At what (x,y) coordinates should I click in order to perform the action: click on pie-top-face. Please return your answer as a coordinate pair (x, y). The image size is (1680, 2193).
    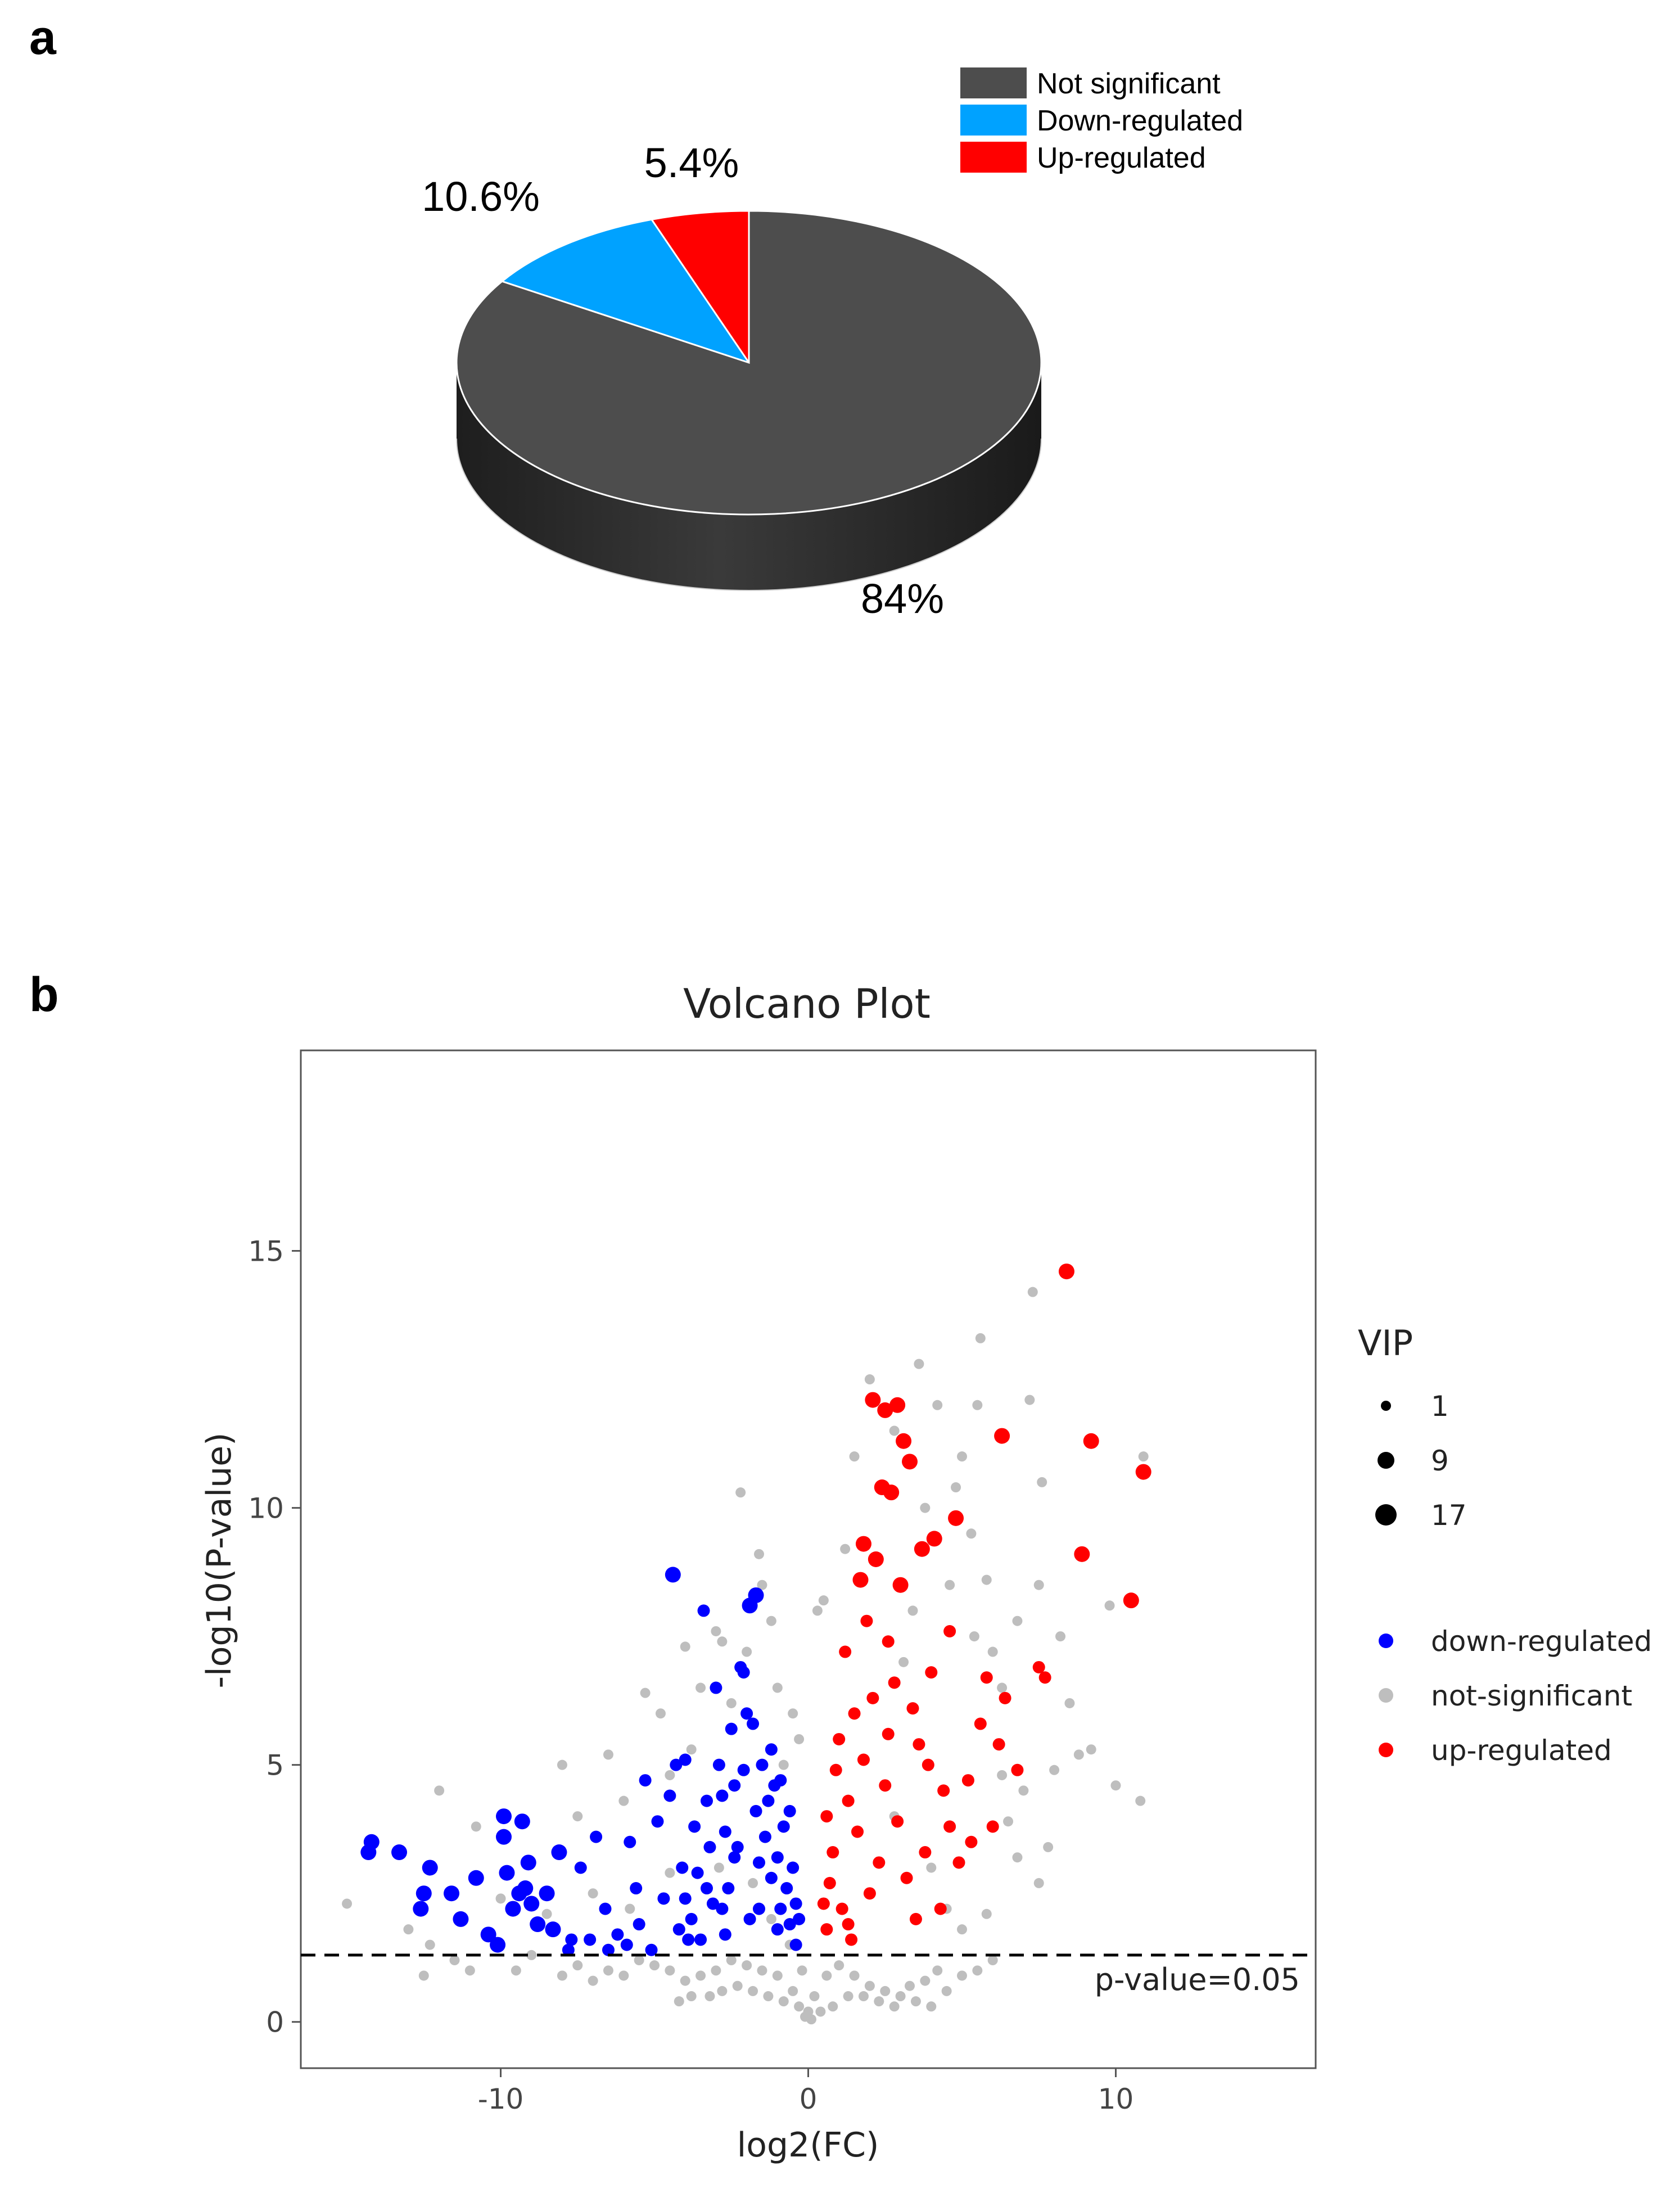
    Looking at the image, I should click on (748, 363).